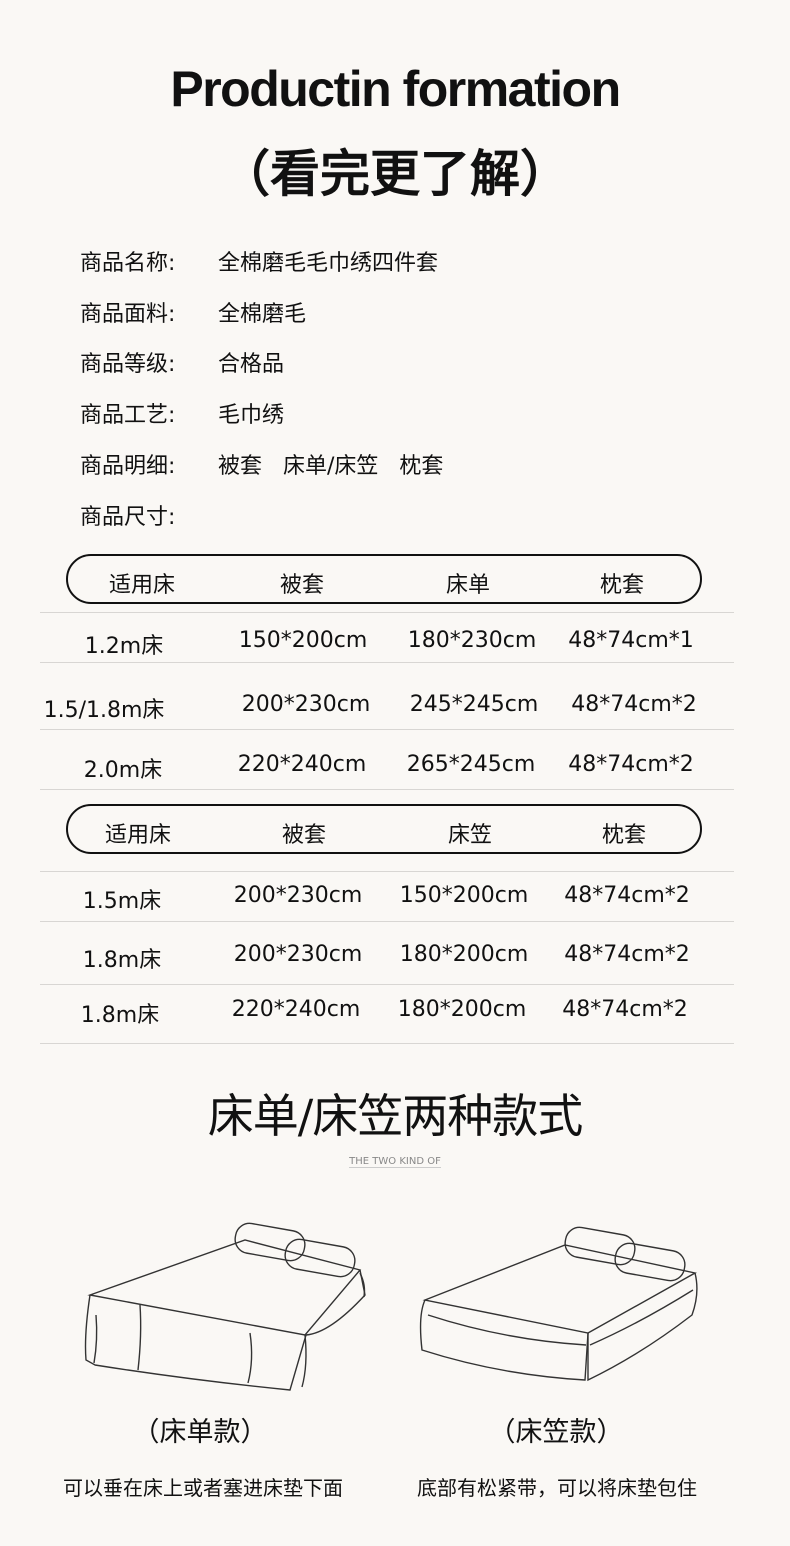 This screenshot has height=1546, width=790. What do you see at coordinates (123, 770) in the screenshot?
I see `table-cell: 2.0m床` at bounding box center [123, 770].